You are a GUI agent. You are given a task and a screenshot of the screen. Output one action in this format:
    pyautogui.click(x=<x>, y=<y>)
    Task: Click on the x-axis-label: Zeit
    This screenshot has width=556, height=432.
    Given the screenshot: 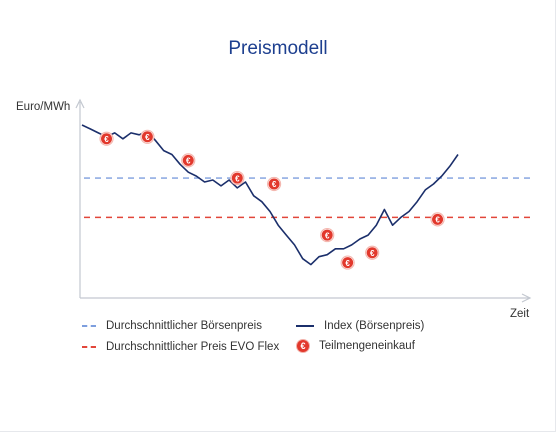 What is the action you would take?
    pyautogui.click(x=520, y=314)
    